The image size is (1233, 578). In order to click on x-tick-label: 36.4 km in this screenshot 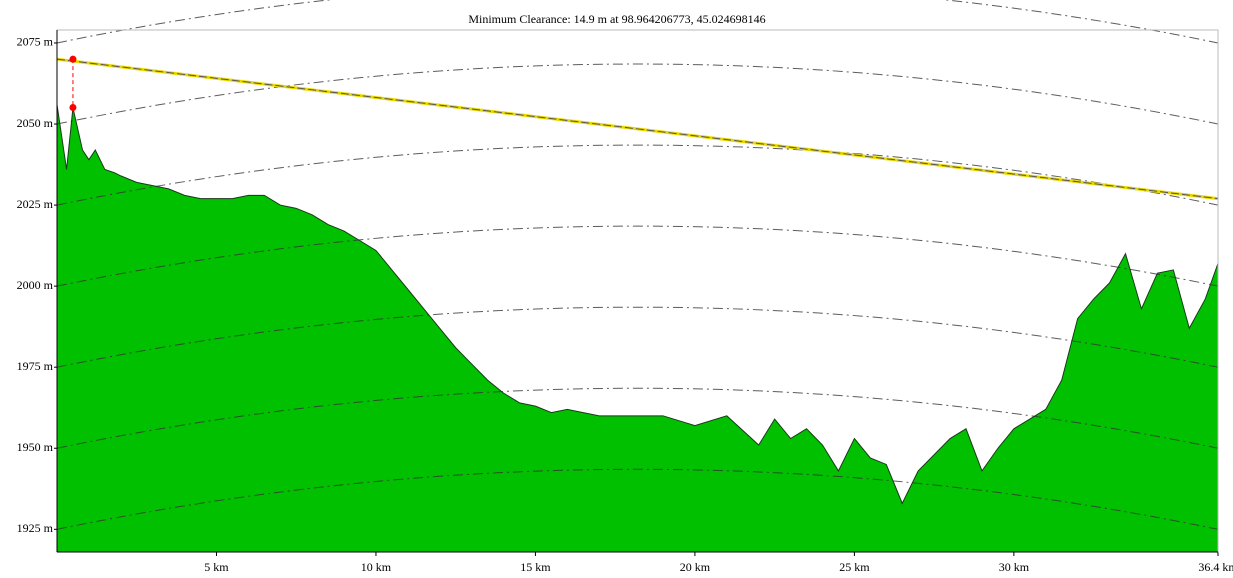, I will do `click(1215, 567)`.